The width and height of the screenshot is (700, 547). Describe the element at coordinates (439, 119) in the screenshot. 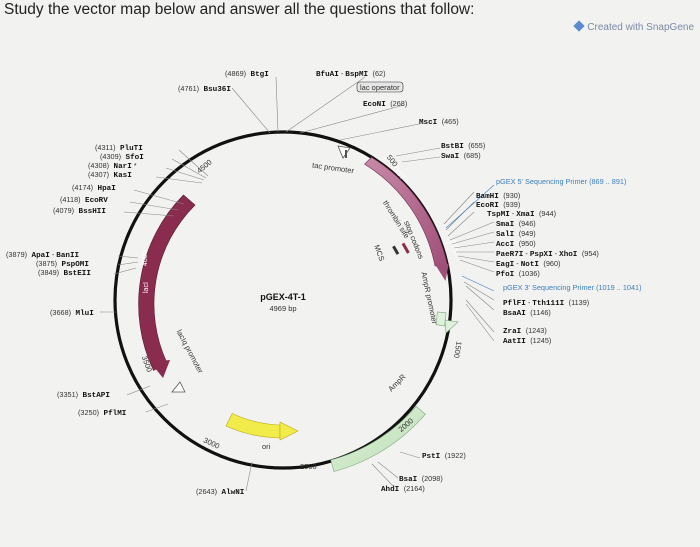

I see `msci-site: MscI (465)` at that location.